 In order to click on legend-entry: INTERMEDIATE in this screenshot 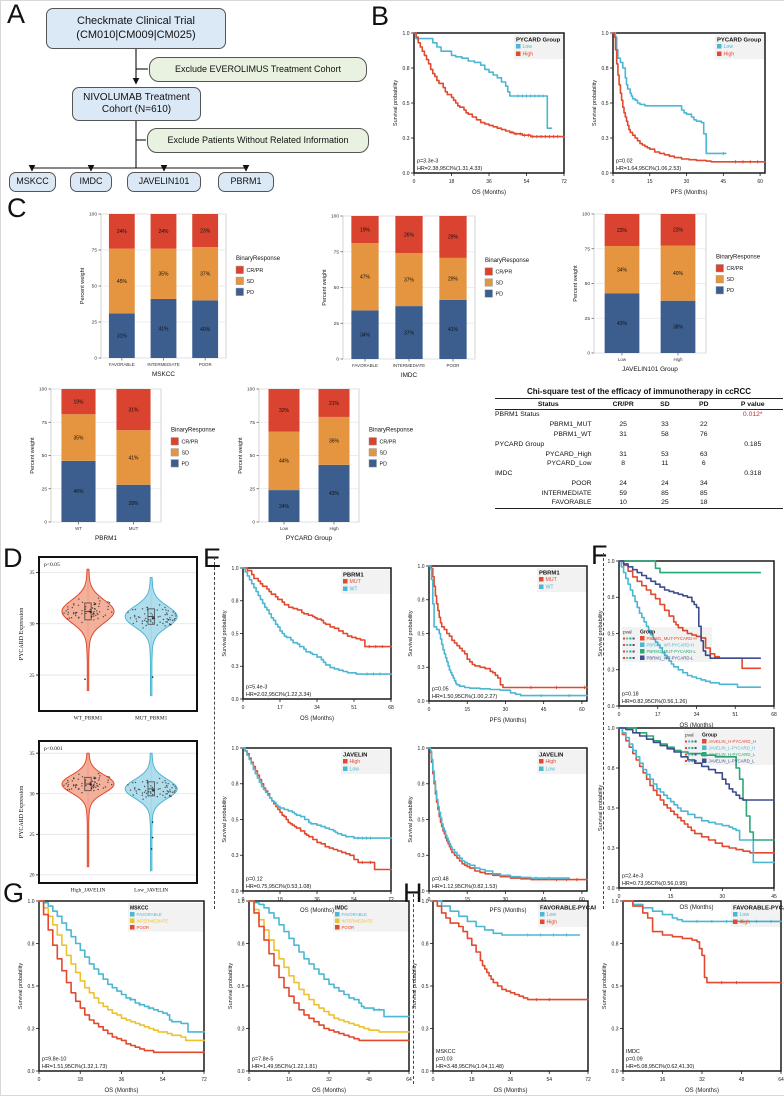, I will do `click(153, 920)`.